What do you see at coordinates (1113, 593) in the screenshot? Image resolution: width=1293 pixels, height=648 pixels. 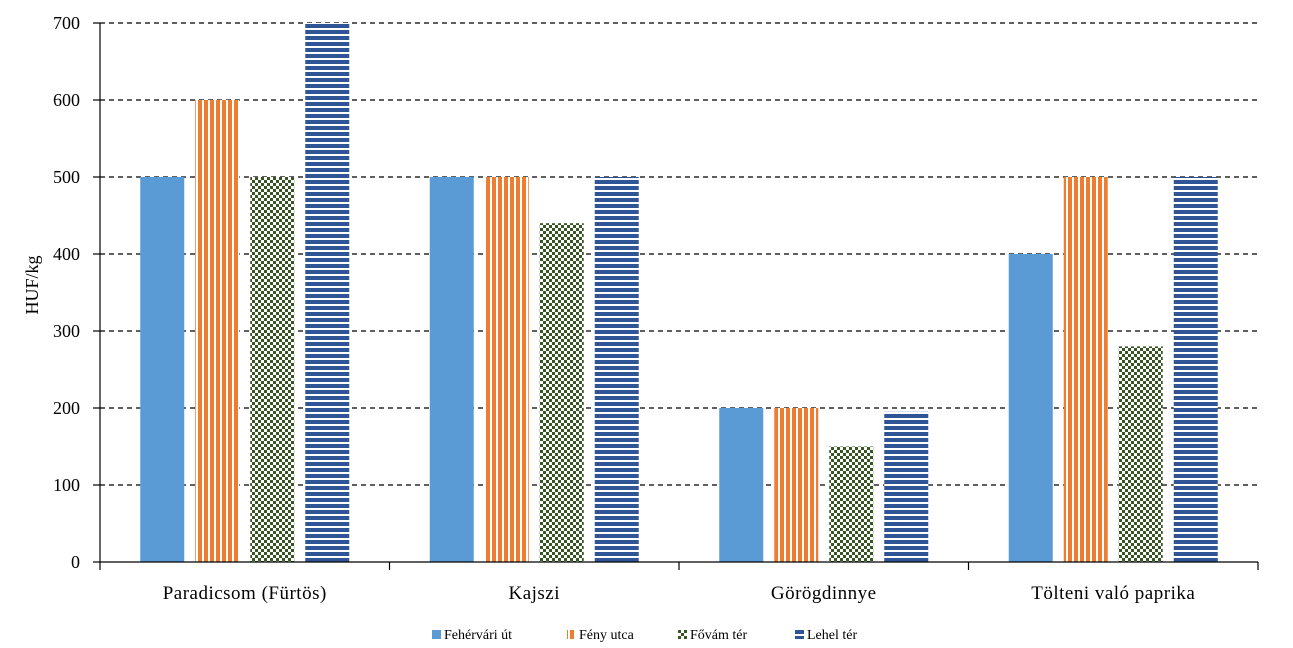 I see `category-label: Tölteni való paprika` at bounding box center [1113, 593].